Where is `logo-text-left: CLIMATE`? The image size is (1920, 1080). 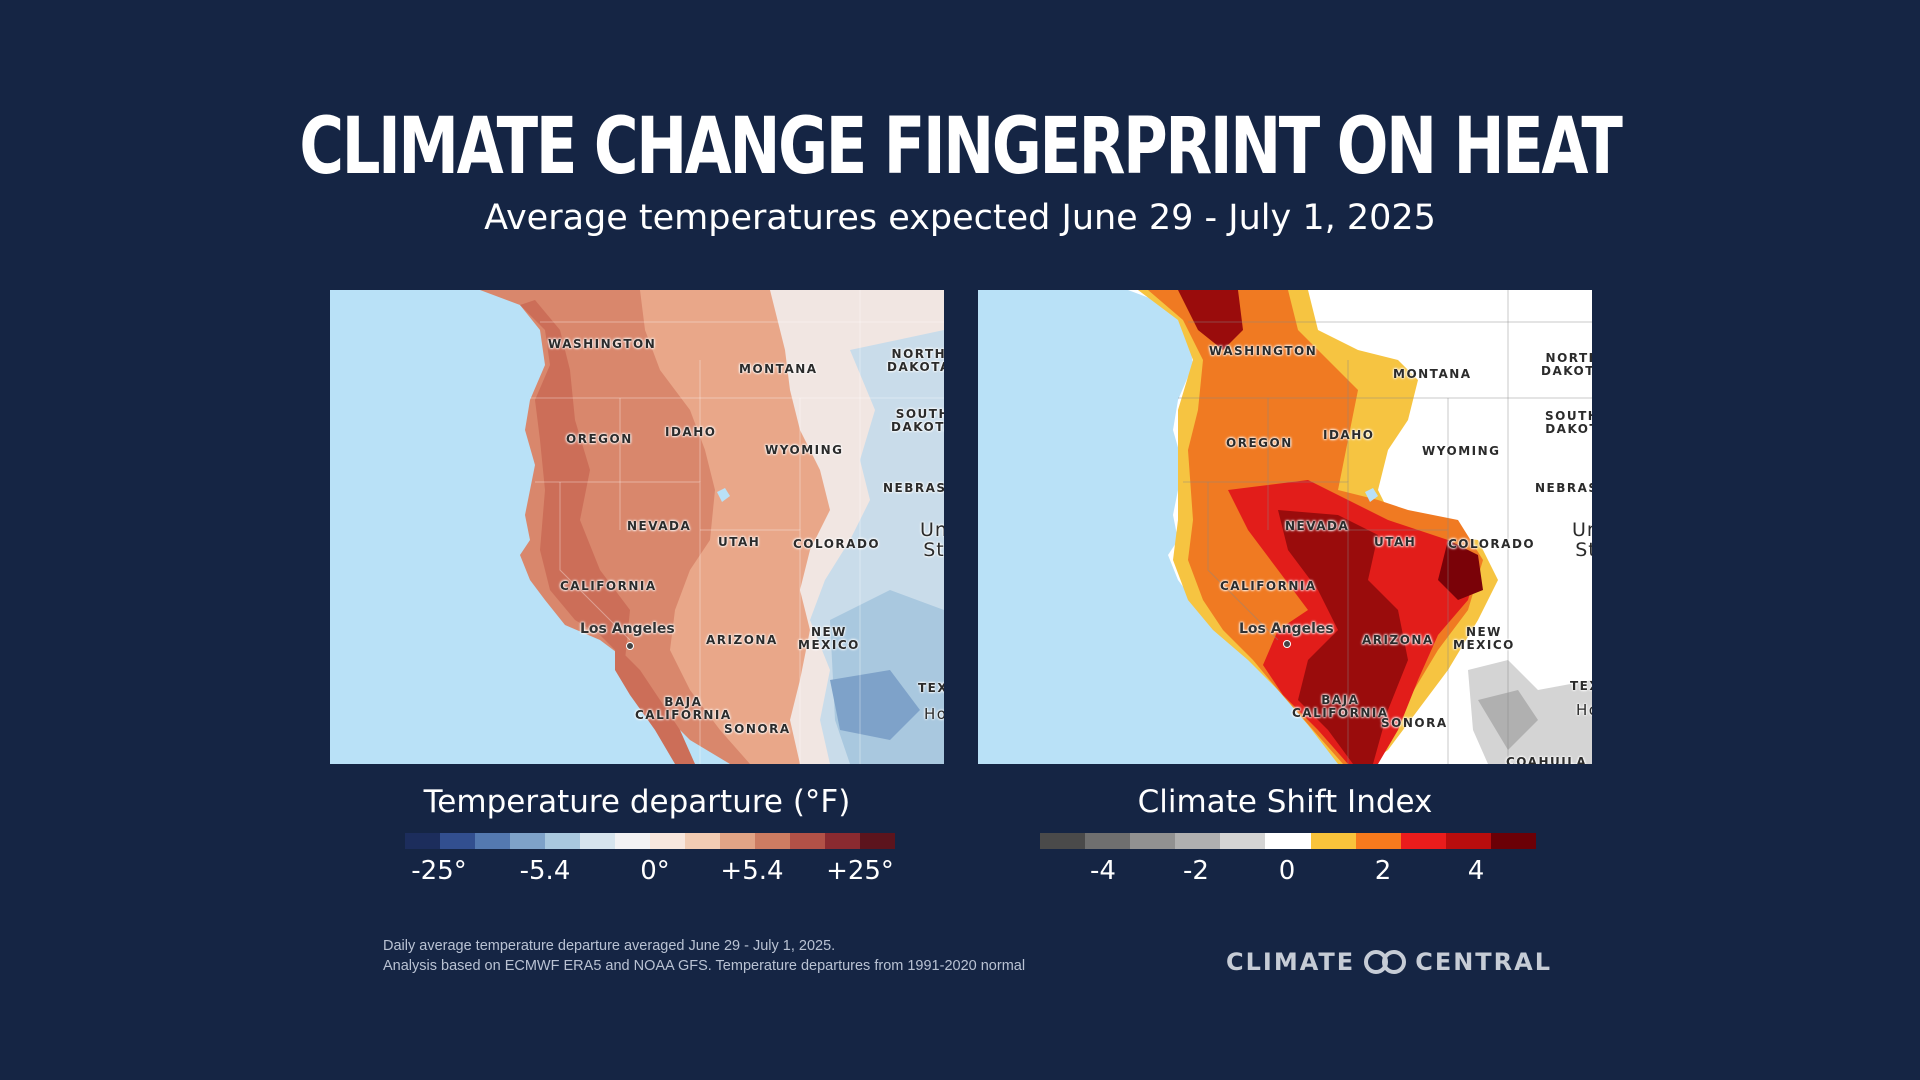
logo-text-left: CLIMATE is located at coordinates (1291, 962).